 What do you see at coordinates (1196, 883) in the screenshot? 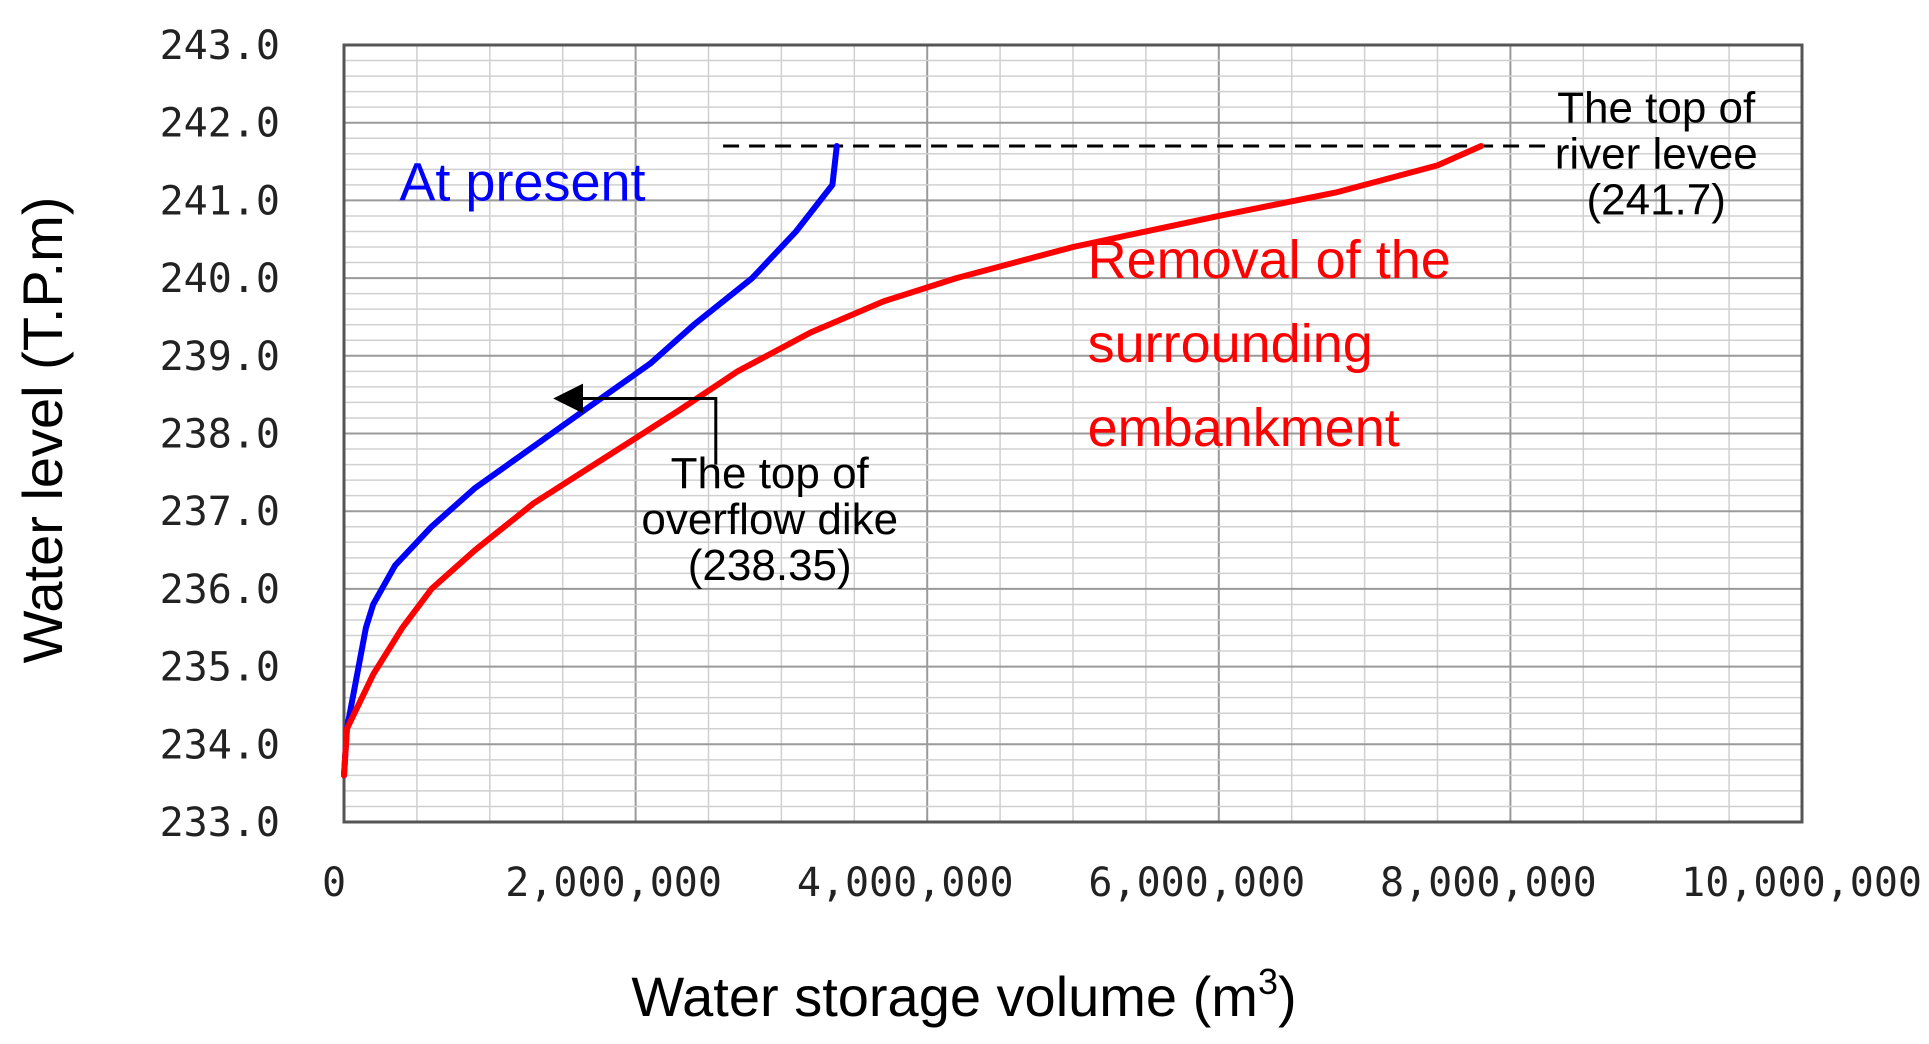
I see `x-tick-label: 6,000,000` at bounding box center [1196, 883].